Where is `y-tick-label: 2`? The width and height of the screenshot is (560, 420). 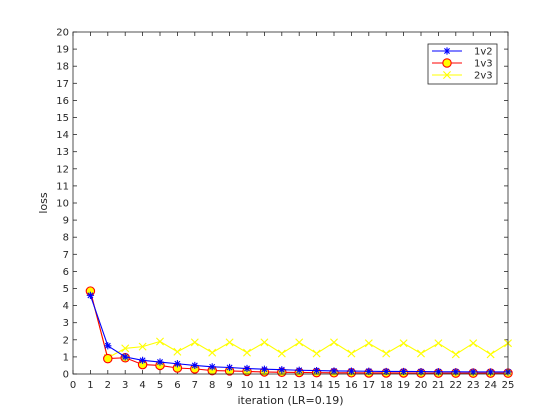
y-tick-label: 2 is located at coordinates (66, 340).